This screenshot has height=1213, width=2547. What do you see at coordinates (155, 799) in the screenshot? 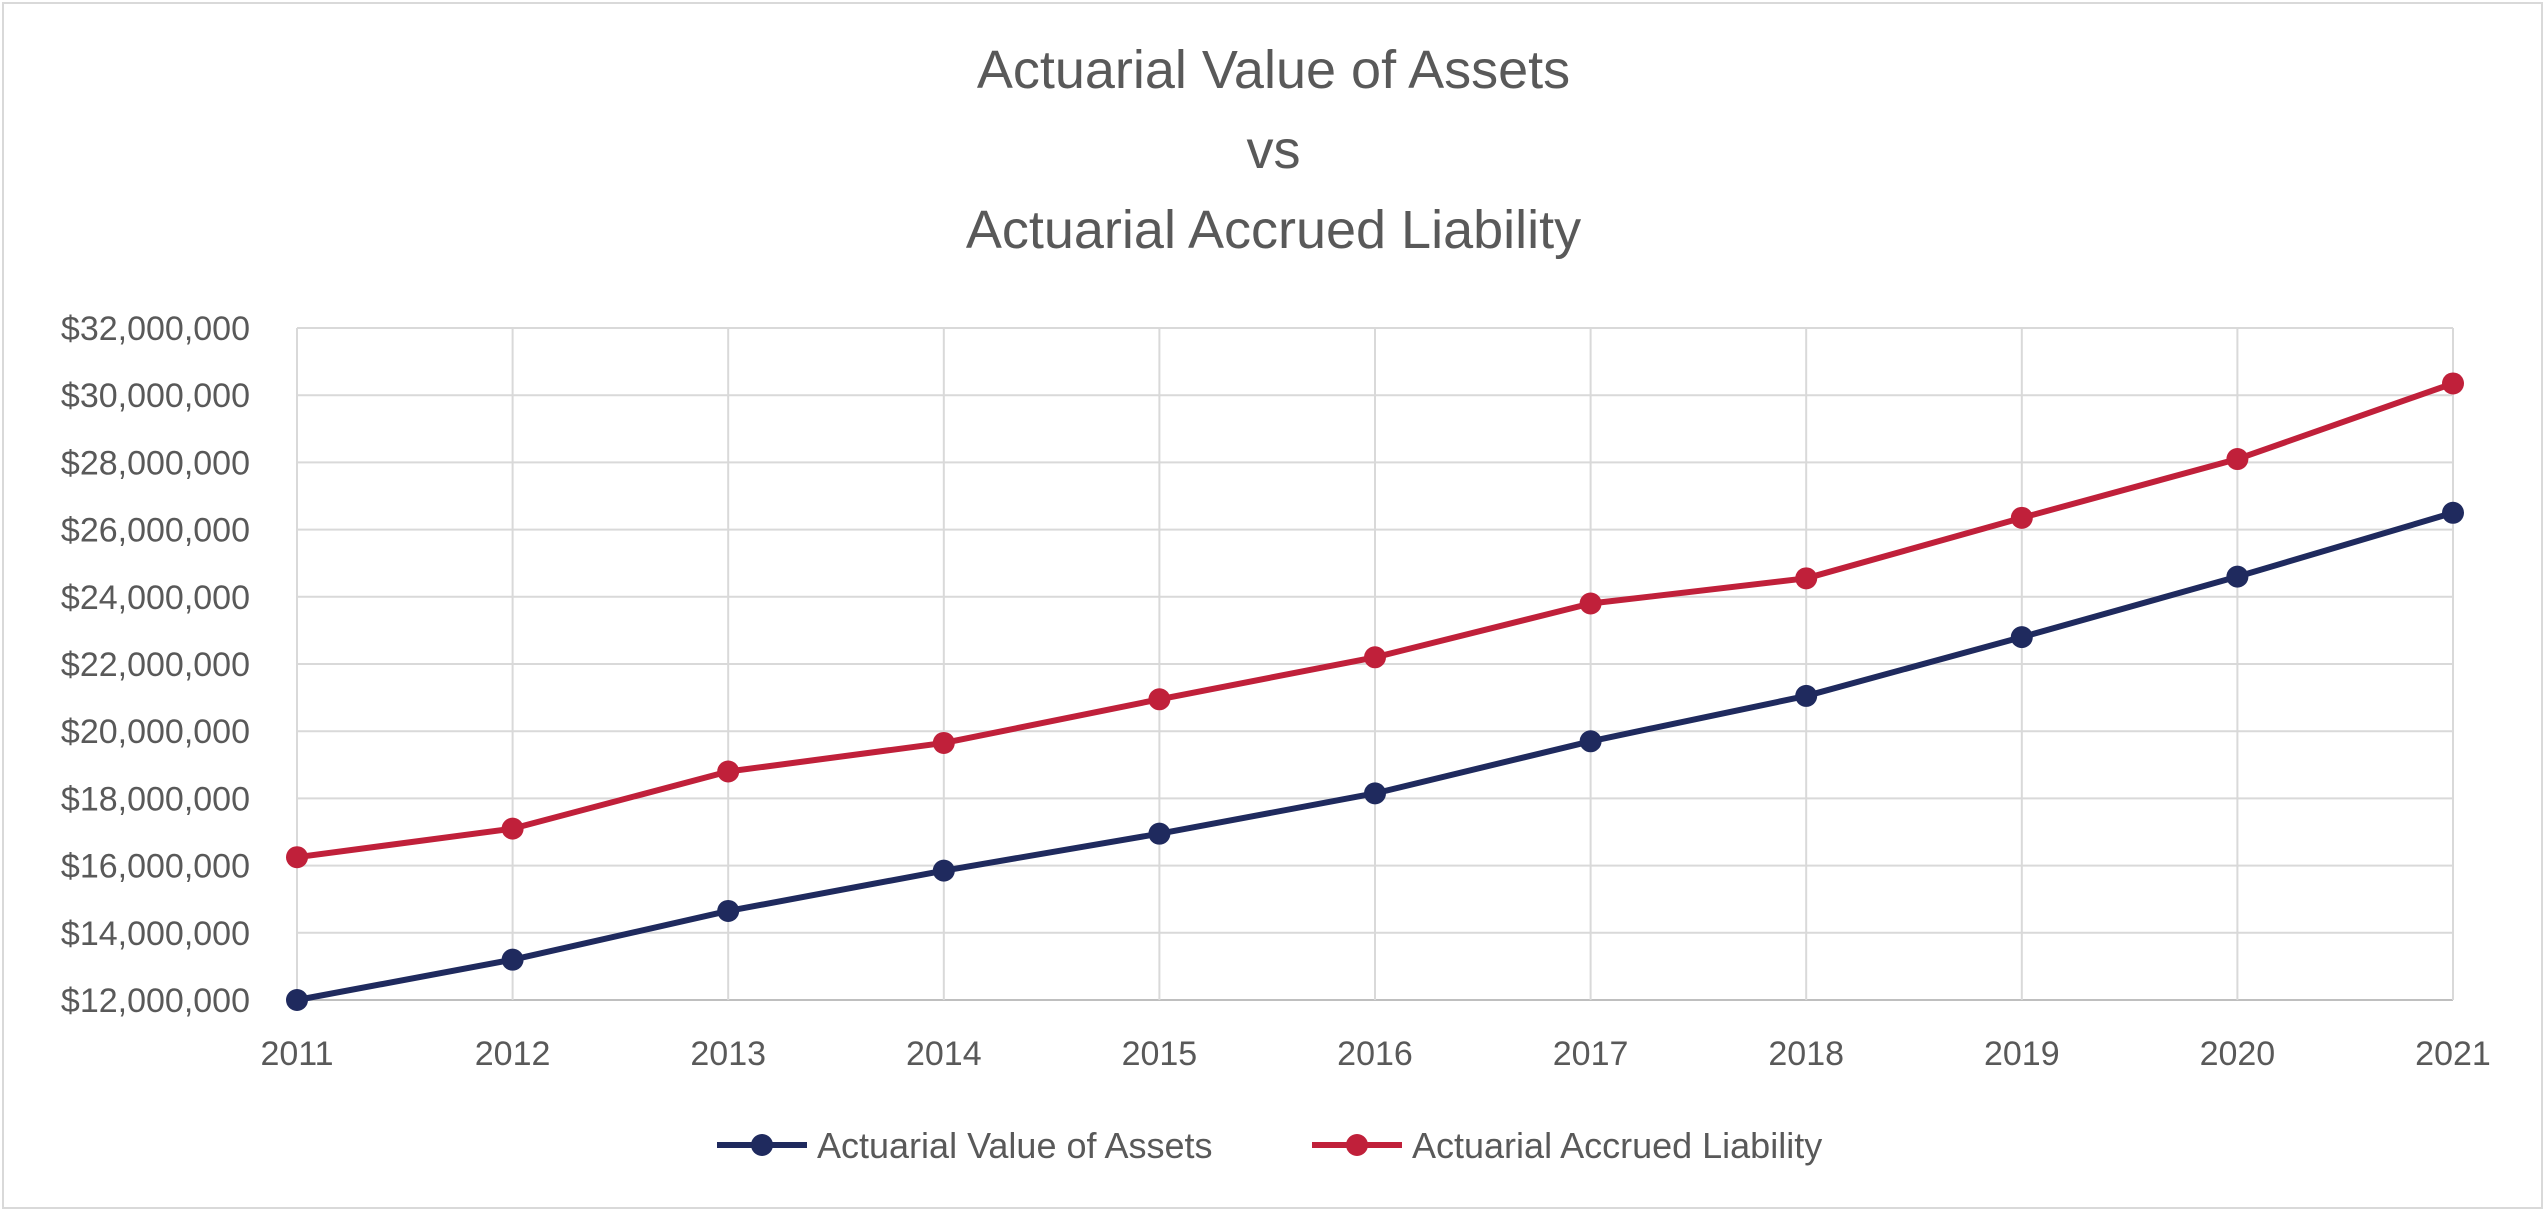
I see `y-tick-label: $18,000,000` at bounding box center [155, 799].